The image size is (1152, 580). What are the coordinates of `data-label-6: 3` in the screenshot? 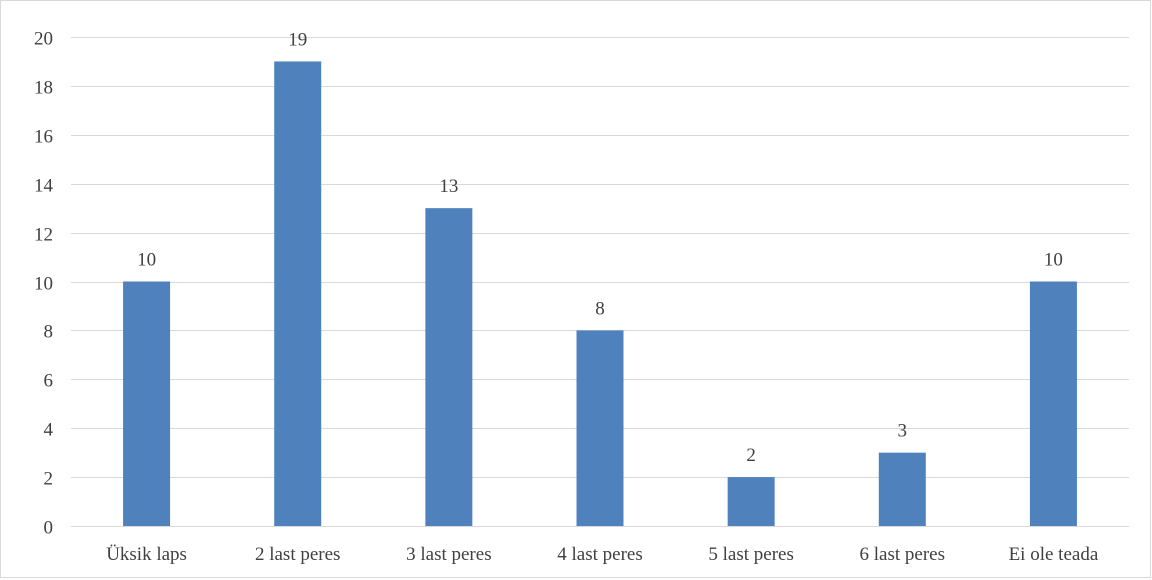 It's located at (903, 431).